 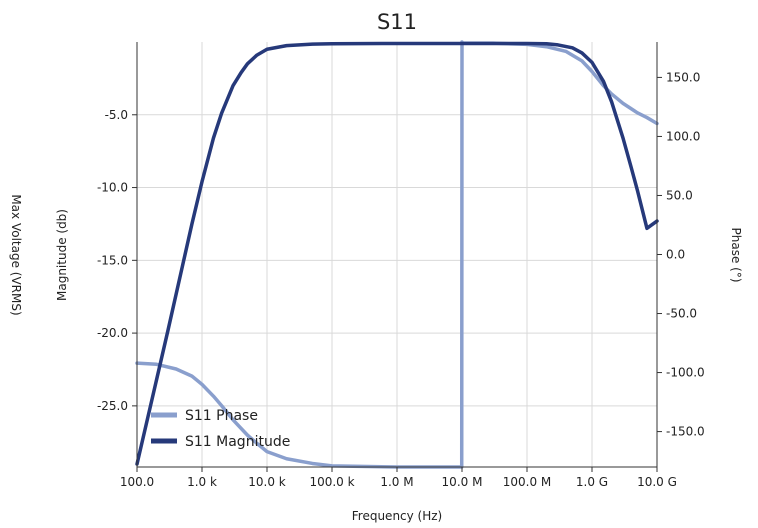 What do you see at coordinates (112, 406) in the screenshot?
I see `y-left-tick-label: -25.0` at bounding box center [112, 406].